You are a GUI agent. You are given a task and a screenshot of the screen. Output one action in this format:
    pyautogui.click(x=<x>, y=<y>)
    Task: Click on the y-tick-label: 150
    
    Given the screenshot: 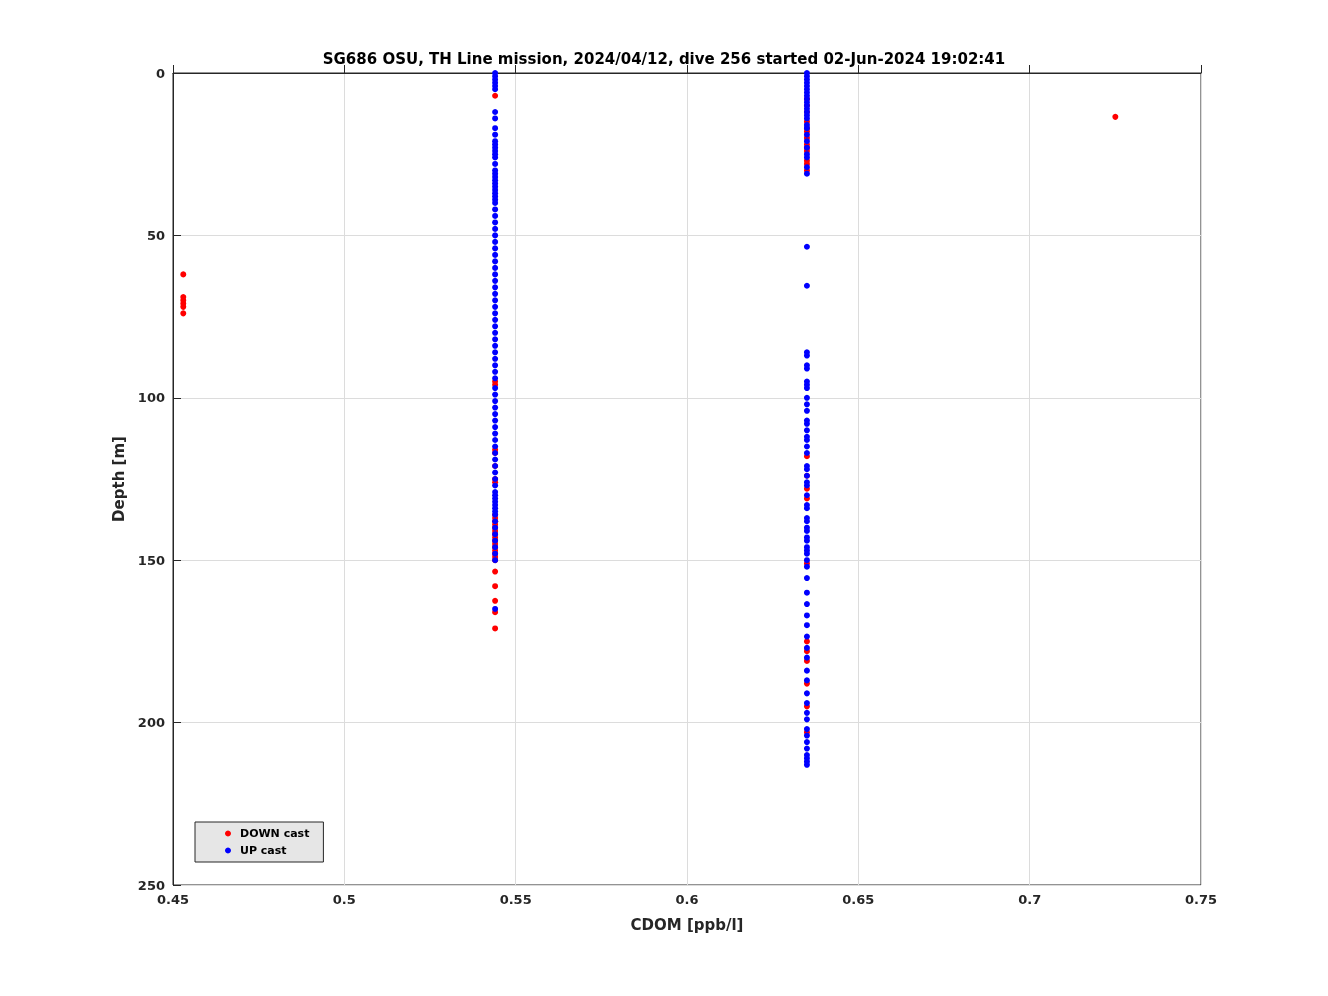 What is the action you would take?
    pyautogui.click(x=151, y=560)
    